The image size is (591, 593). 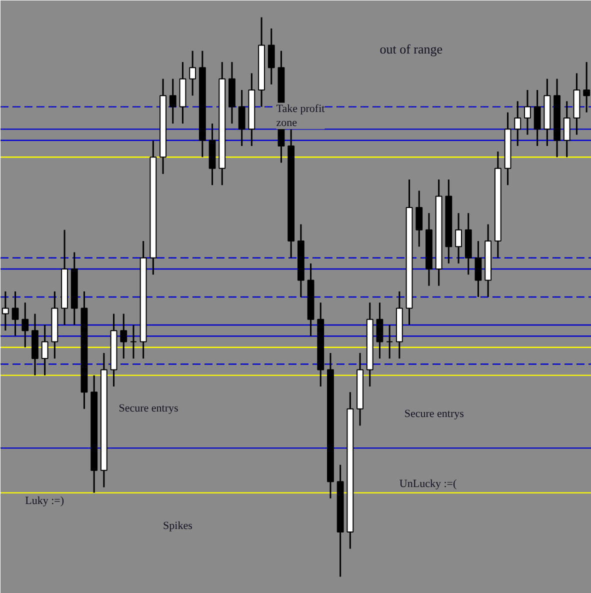 I want to click on annotation: out of range, so click(x=411, y=48).